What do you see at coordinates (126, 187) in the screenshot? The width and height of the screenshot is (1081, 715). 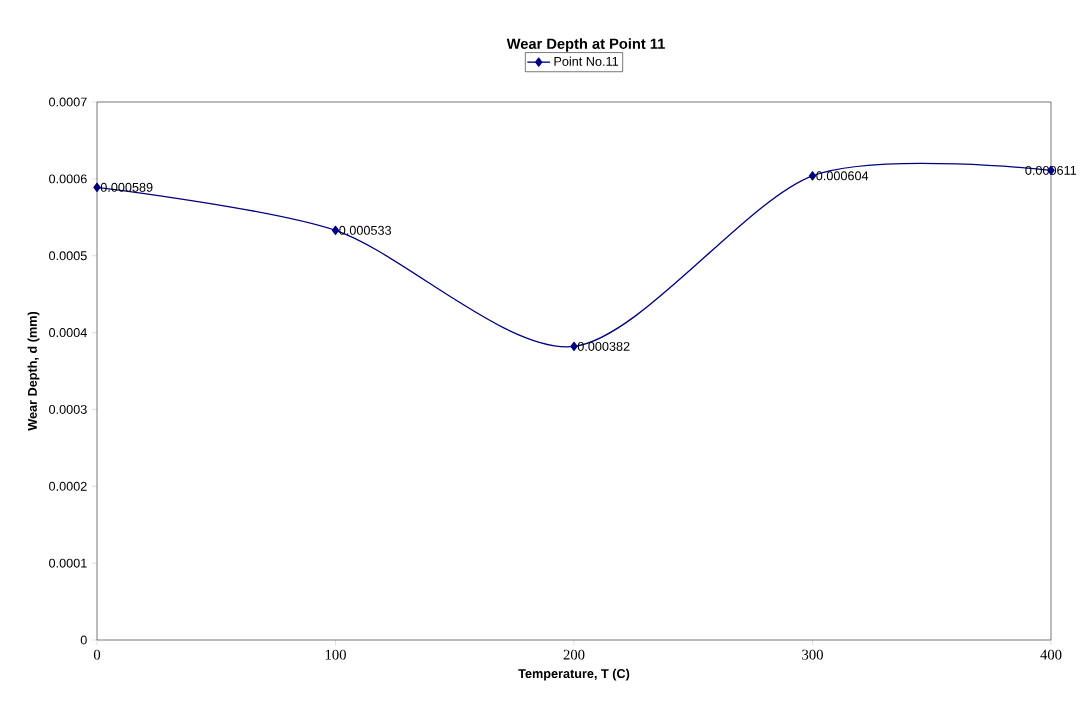 I see `data-label: 0.000589` at bounding box center [126, 187].